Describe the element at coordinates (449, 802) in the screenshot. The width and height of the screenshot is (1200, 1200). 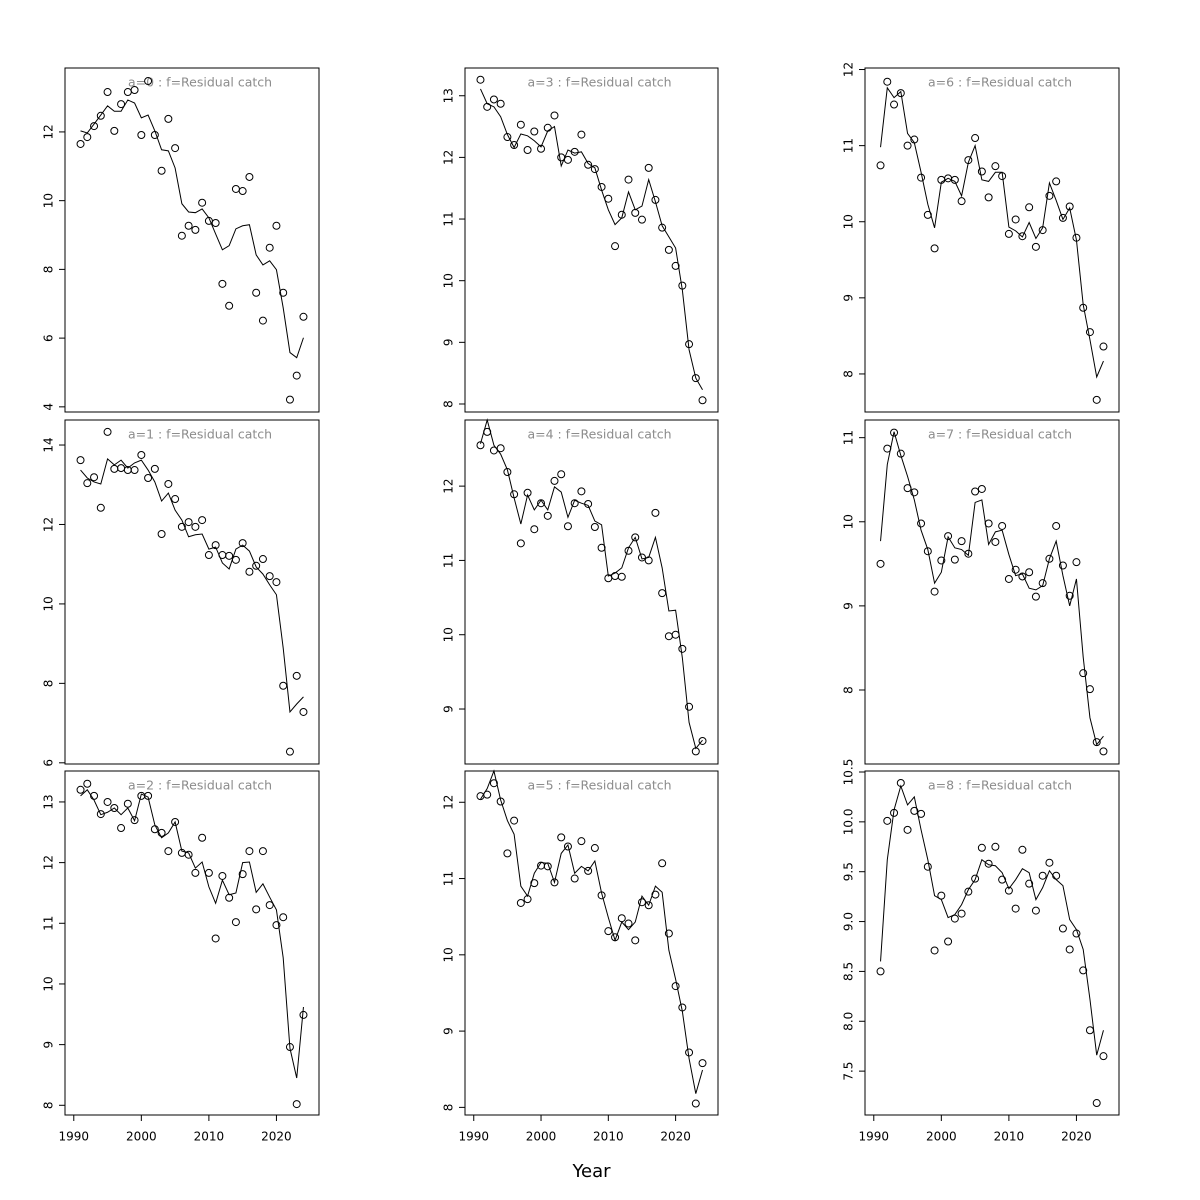
I see `y-tick-label: 12` at that location.